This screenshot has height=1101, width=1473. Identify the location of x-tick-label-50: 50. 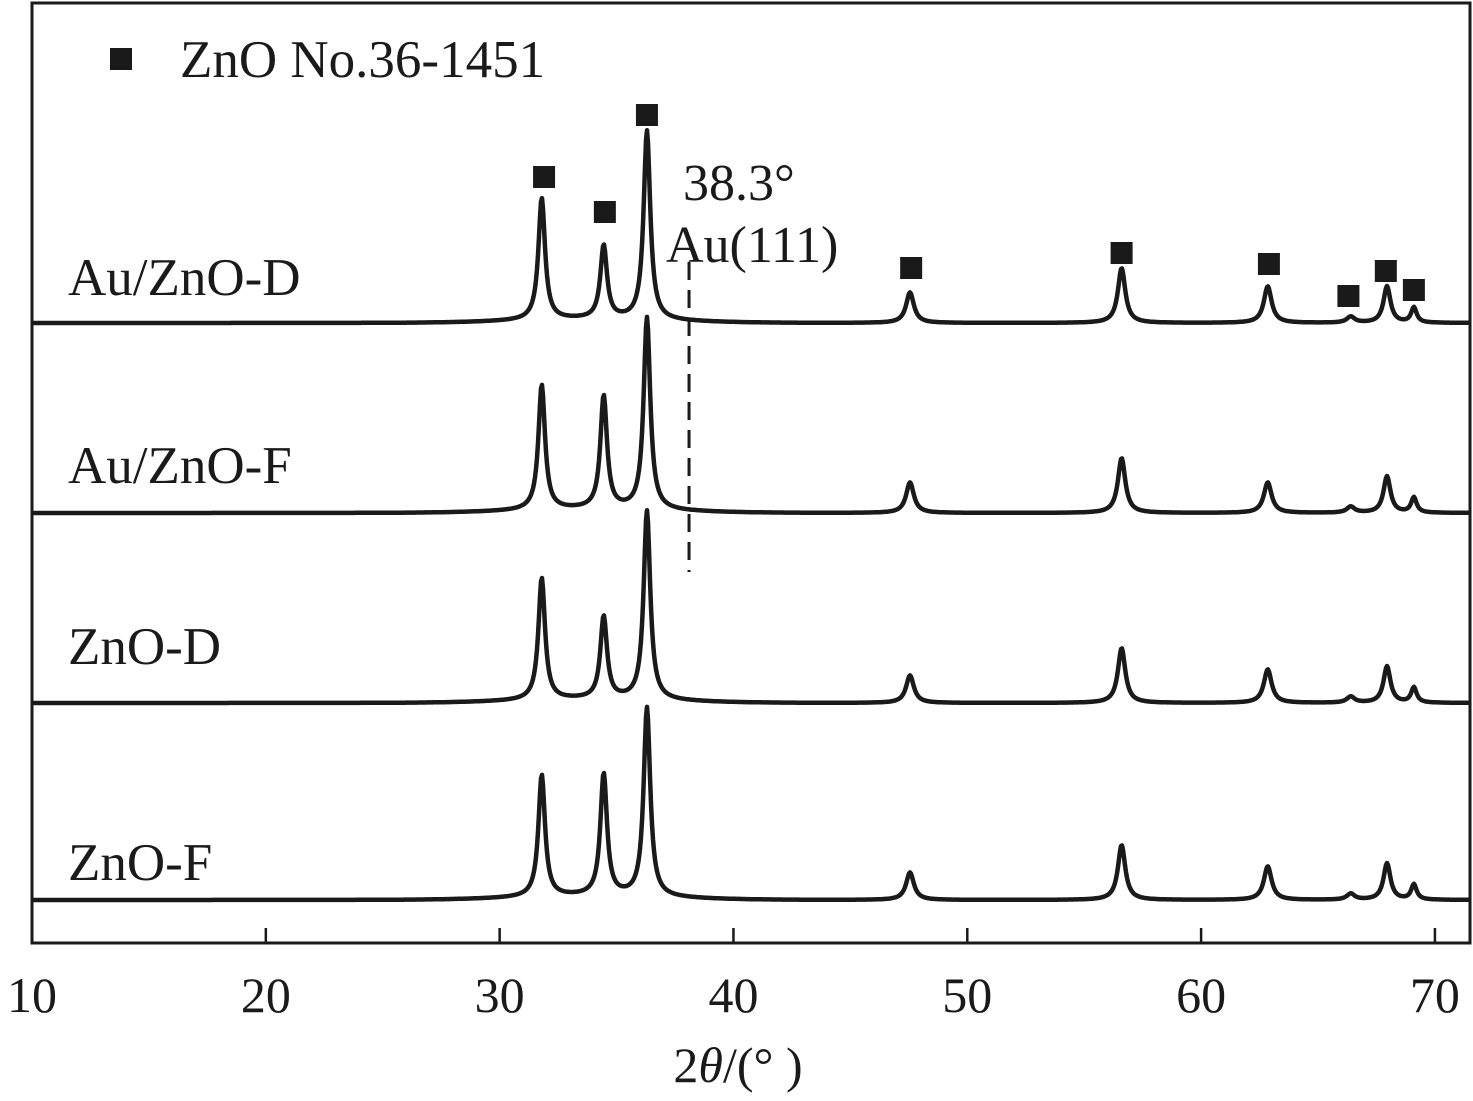
(967, 995).